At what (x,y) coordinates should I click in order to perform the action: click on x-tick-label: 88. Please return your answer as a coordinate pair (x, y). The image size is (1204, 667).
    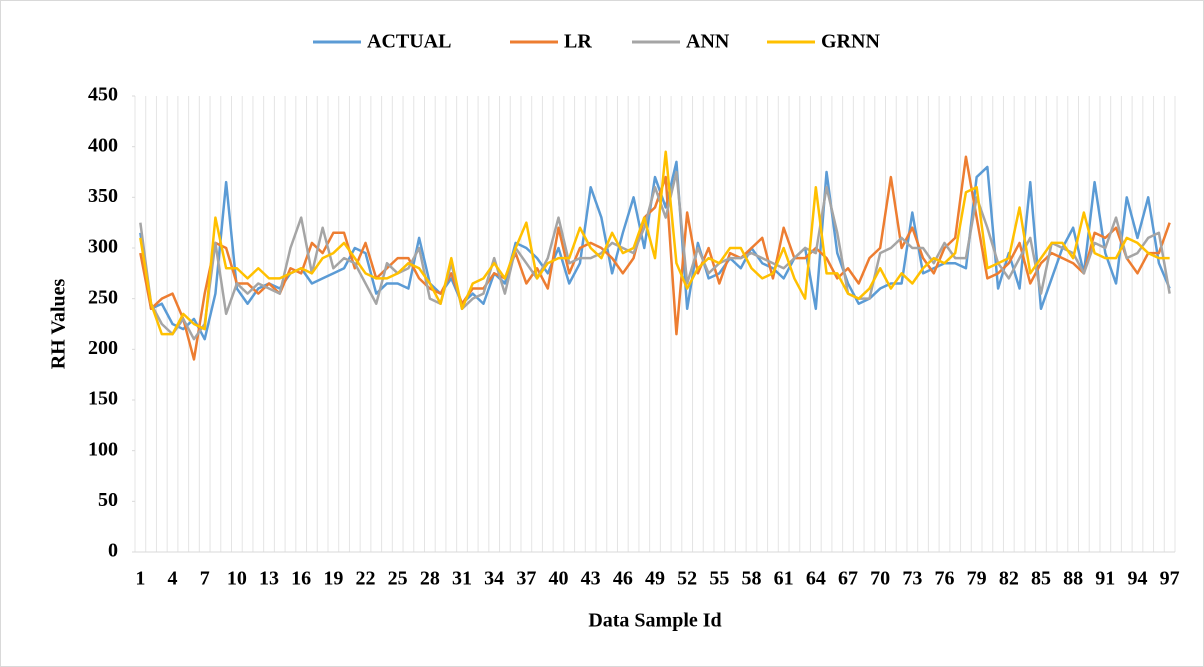
    Looking at the image, I should click on (1073, 579).